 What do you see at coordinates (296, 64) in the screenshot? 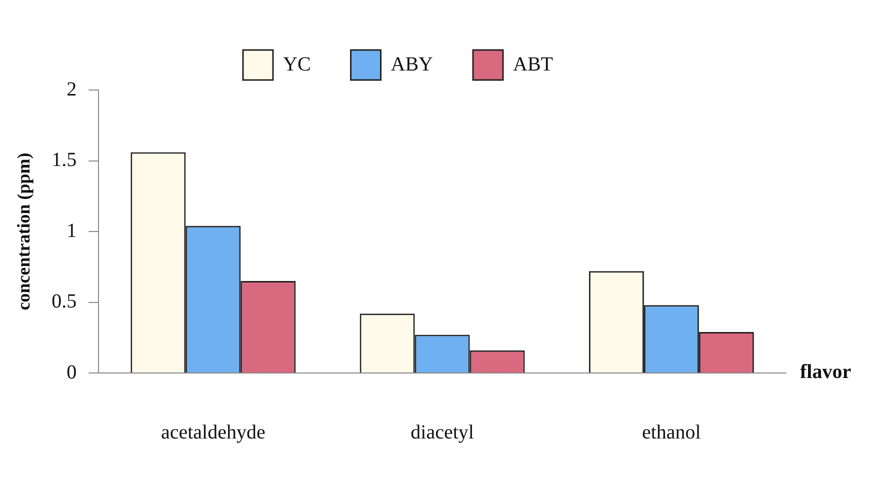
I see `legend-label: YC` at bounding box center [296, 64].